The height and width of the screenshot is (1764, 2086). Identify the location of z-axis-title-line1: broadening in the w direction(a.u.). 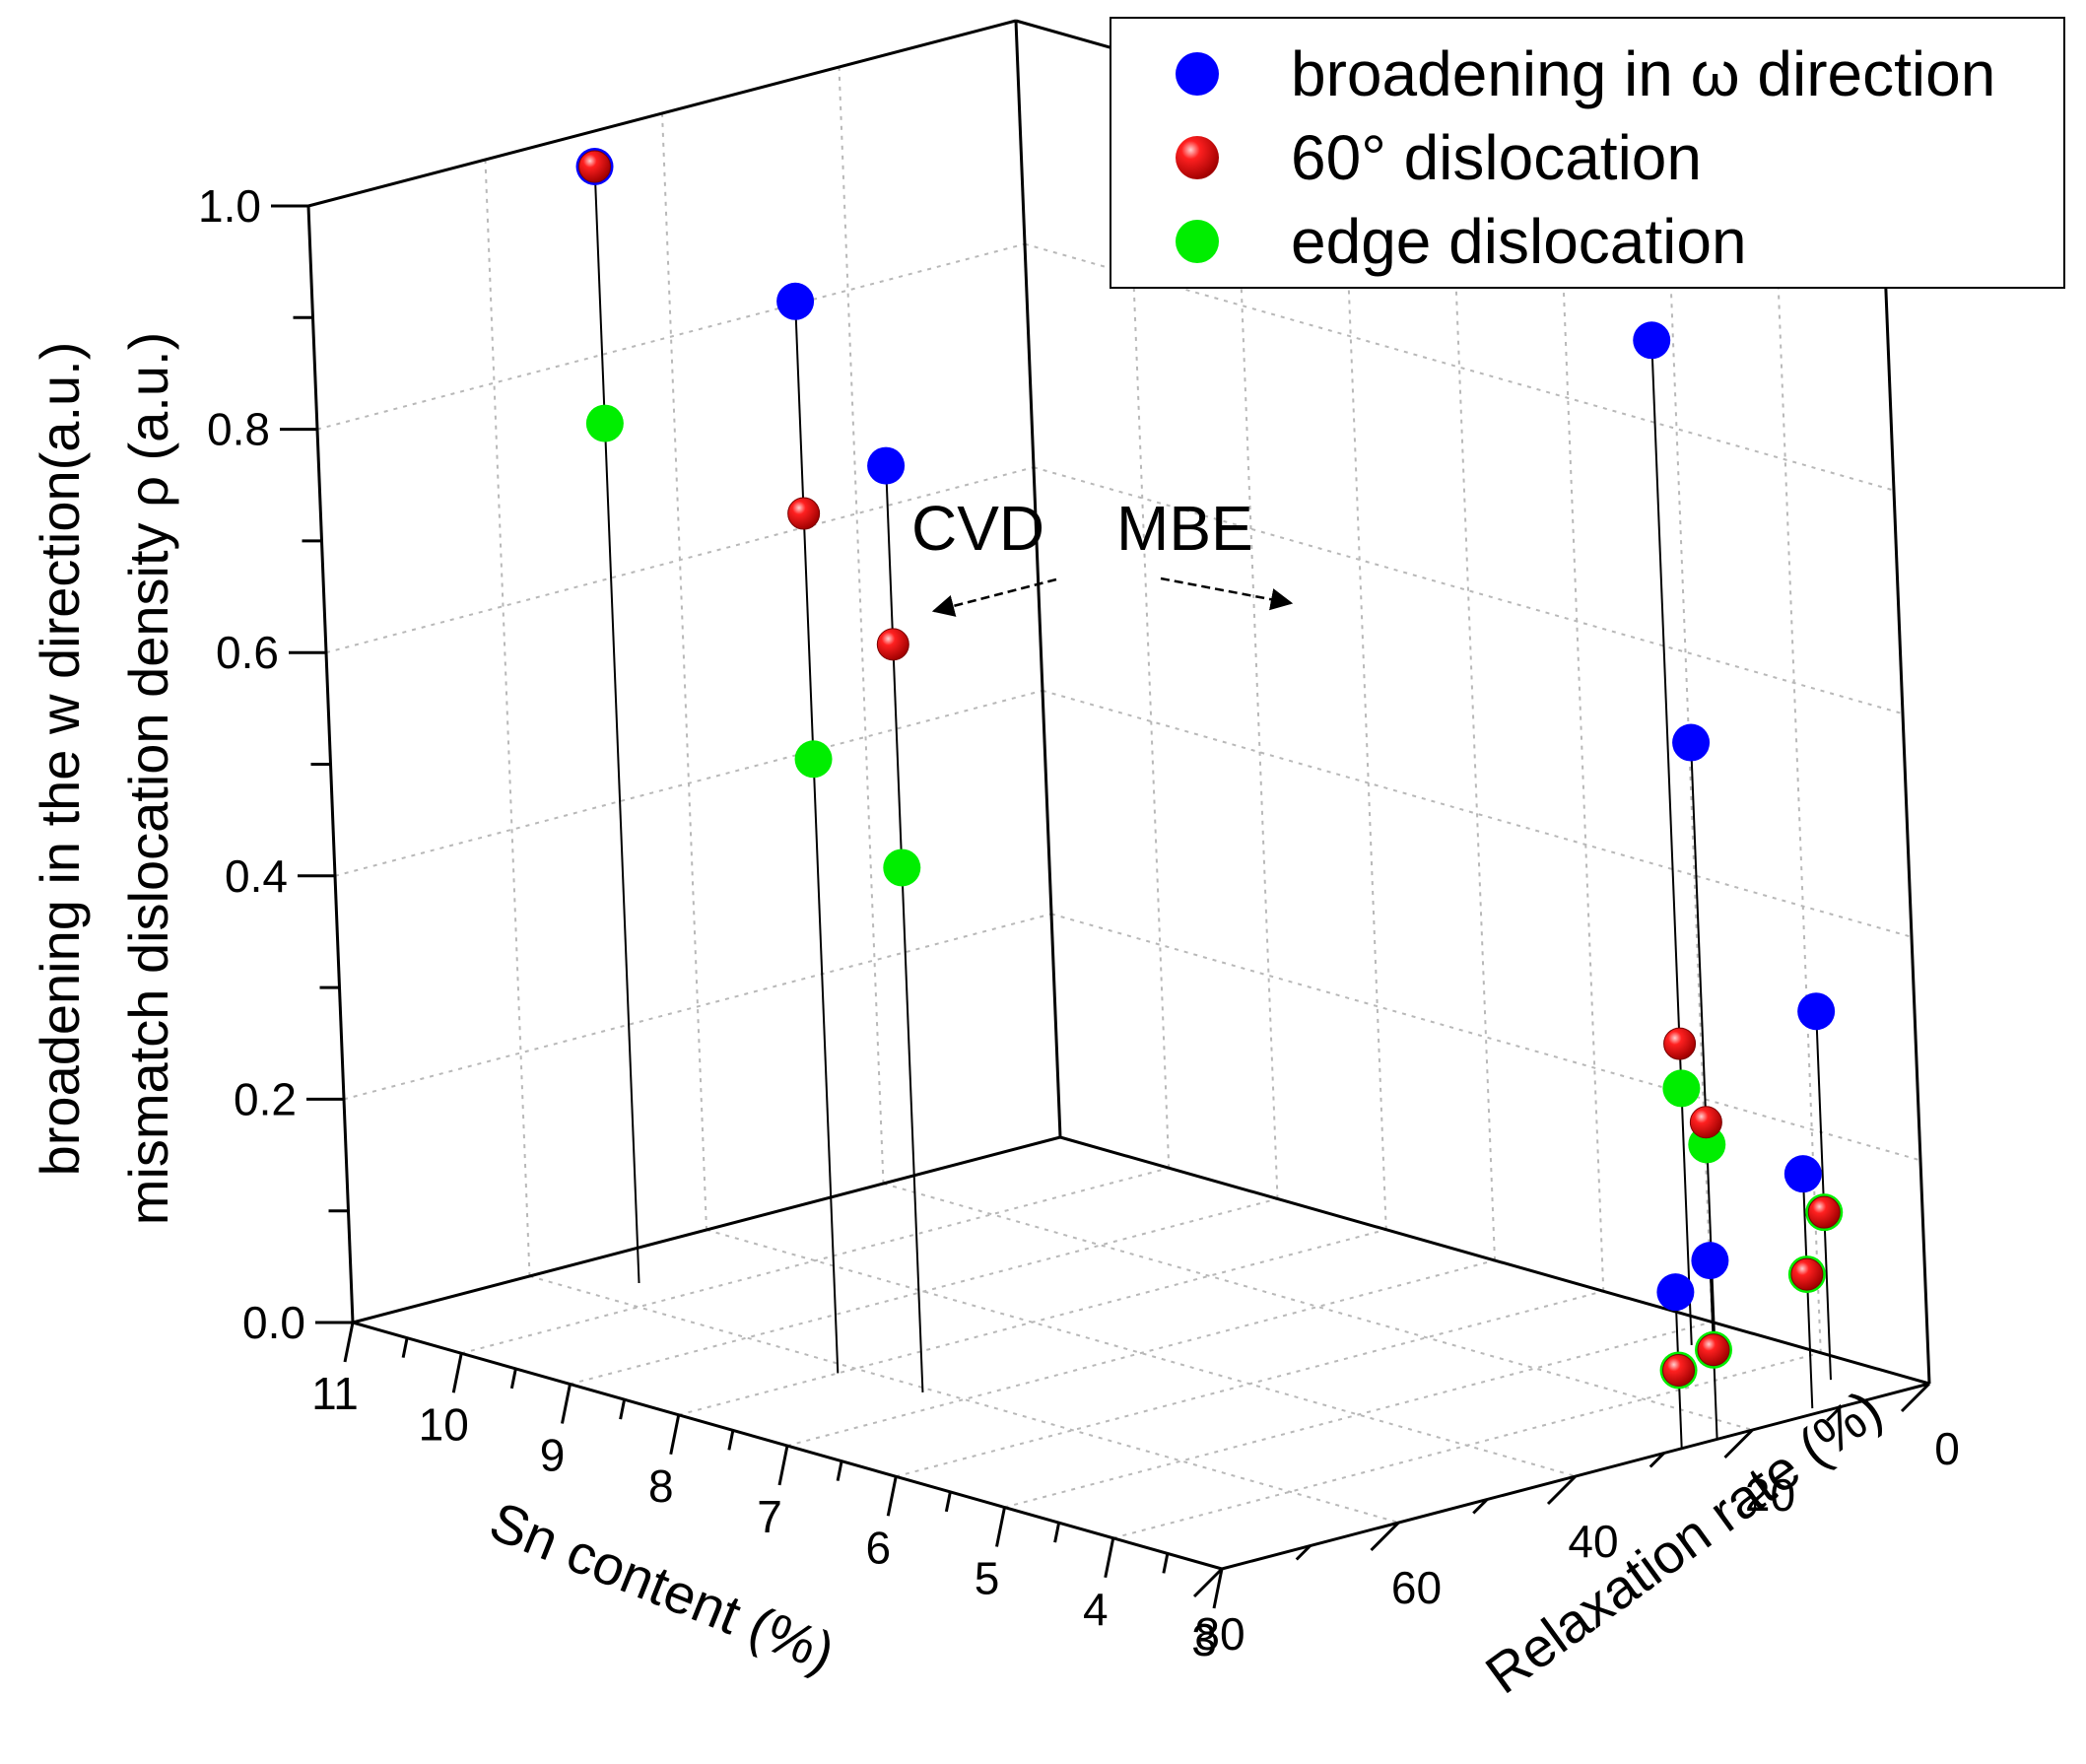
(60, 759).